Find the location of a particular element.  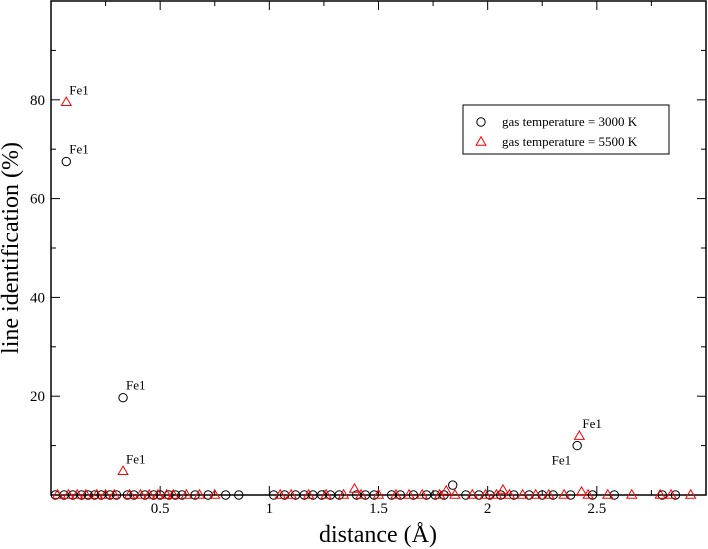

legend-box is located at coordinates (566, 129).